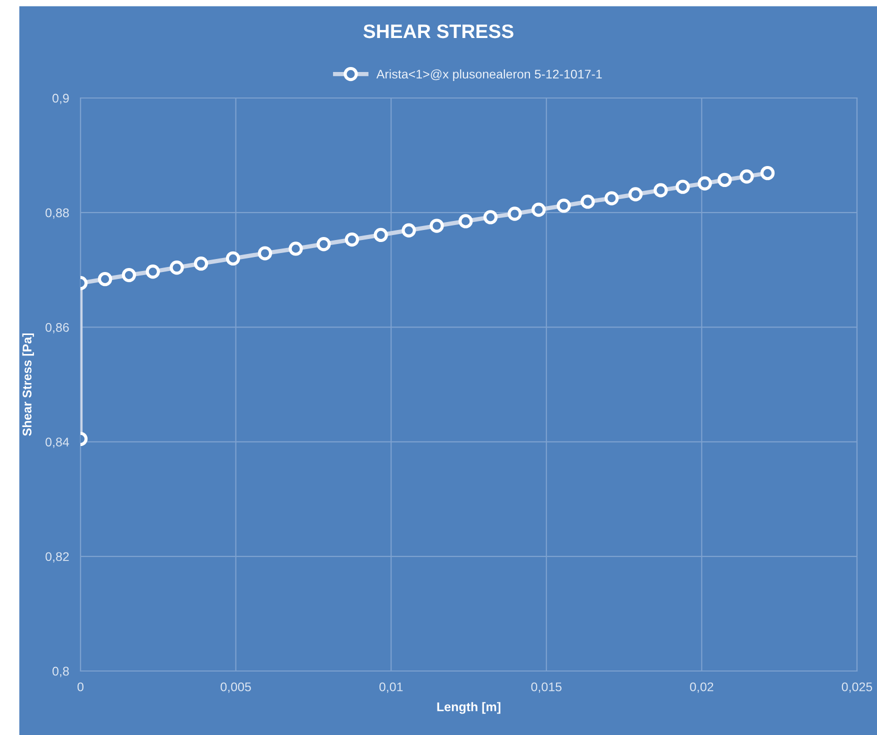 The width and height of the screenshot is (877, 735). Describe the element at coordinates (57, 557) in the screenshot. I see `y-tick-label: 0,82` at that location.